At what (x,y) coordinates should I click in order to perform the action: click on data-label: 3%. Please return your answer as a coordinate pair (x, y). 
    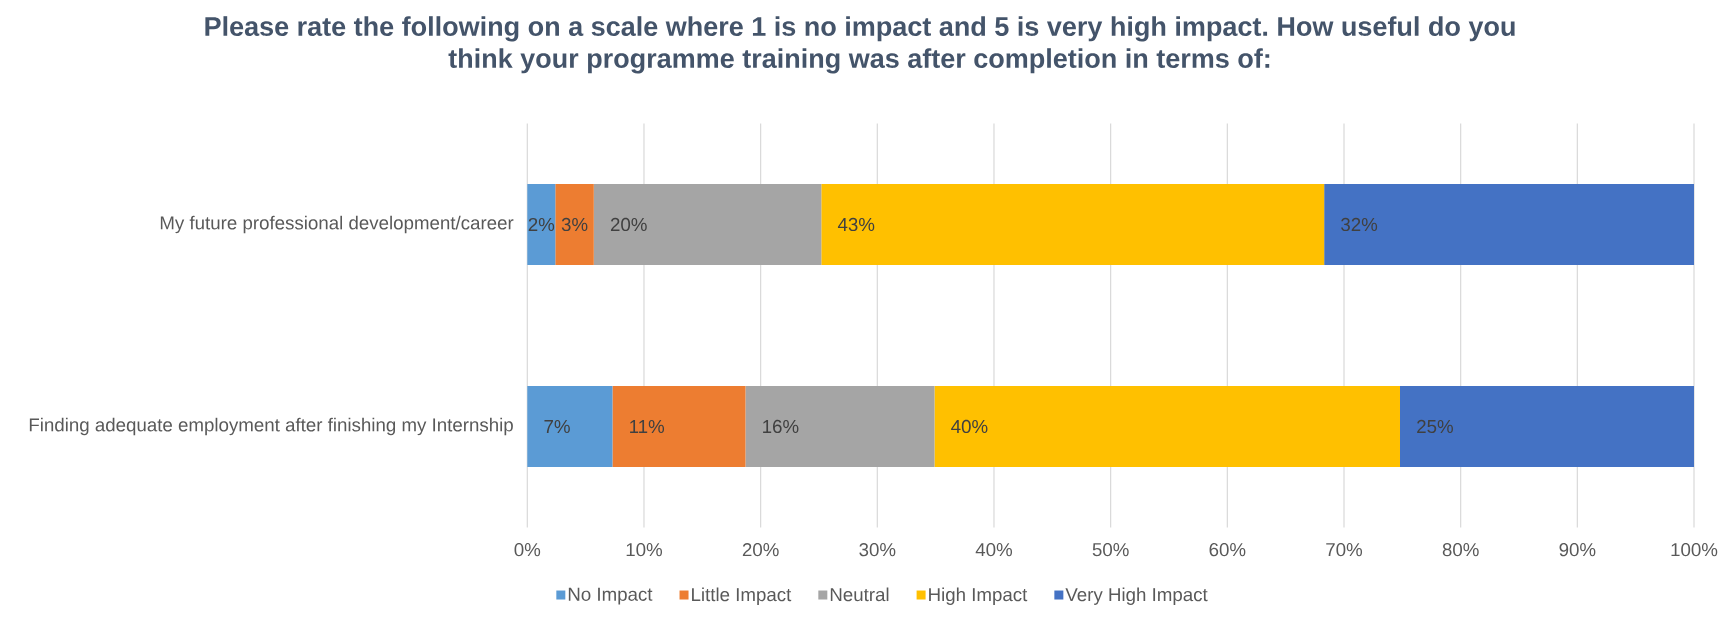
    Looking at the image, I should click on (574, 224).